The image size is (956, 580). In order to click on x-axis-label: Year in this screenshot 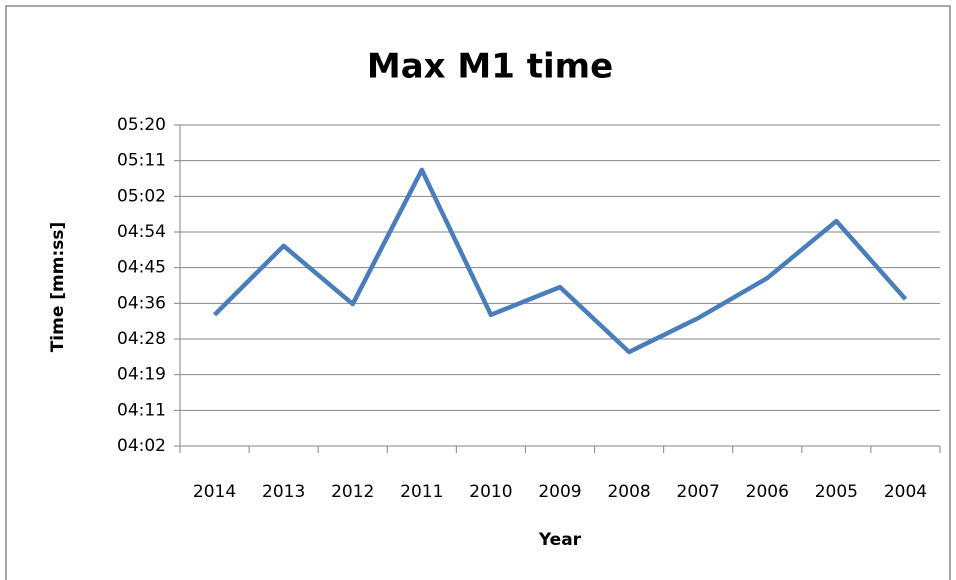, I will do `click(560, 540)`.